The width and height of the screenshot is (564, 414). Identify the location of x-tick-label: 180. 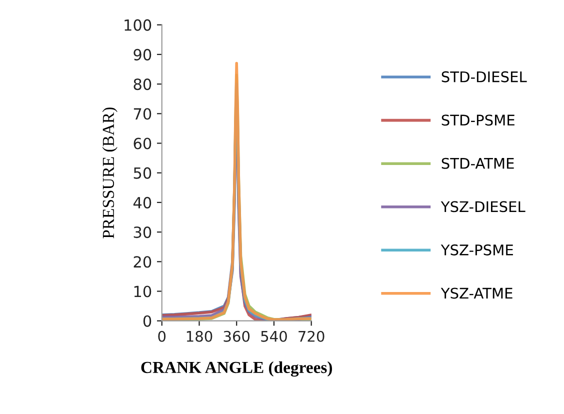
(199, 336).